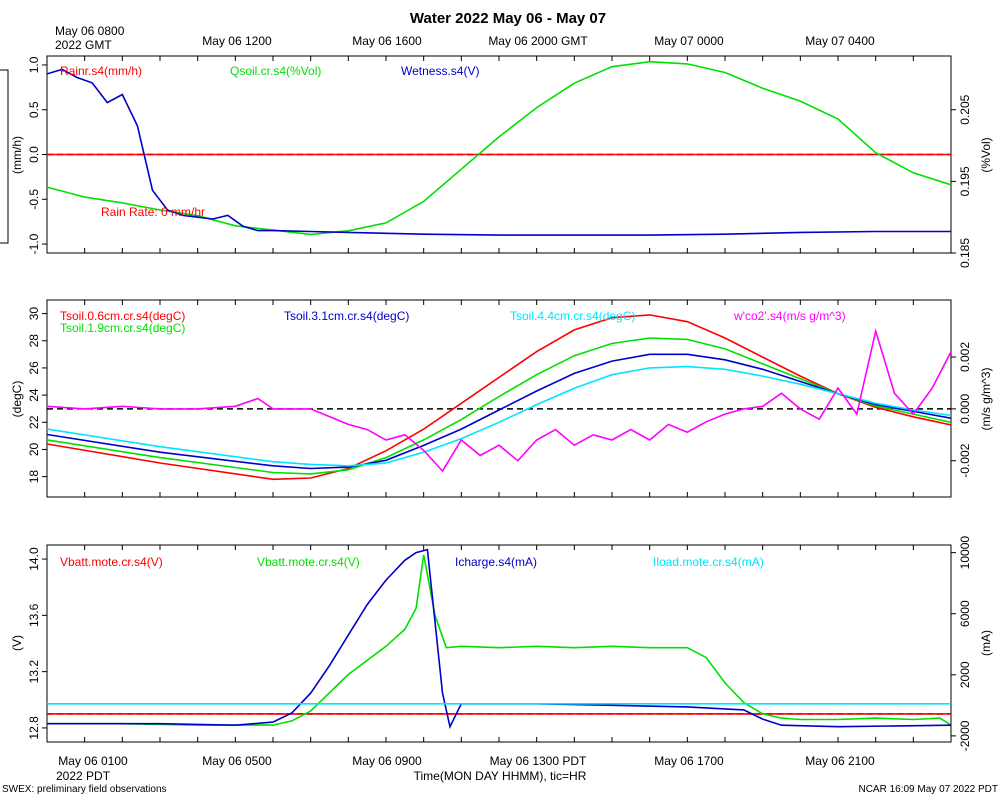 This screenshot has width=1000, height=800. Describe the element at coordinates (965, 181) in the screenshot. I see `y-tick-label-right: 0.195` at that location.